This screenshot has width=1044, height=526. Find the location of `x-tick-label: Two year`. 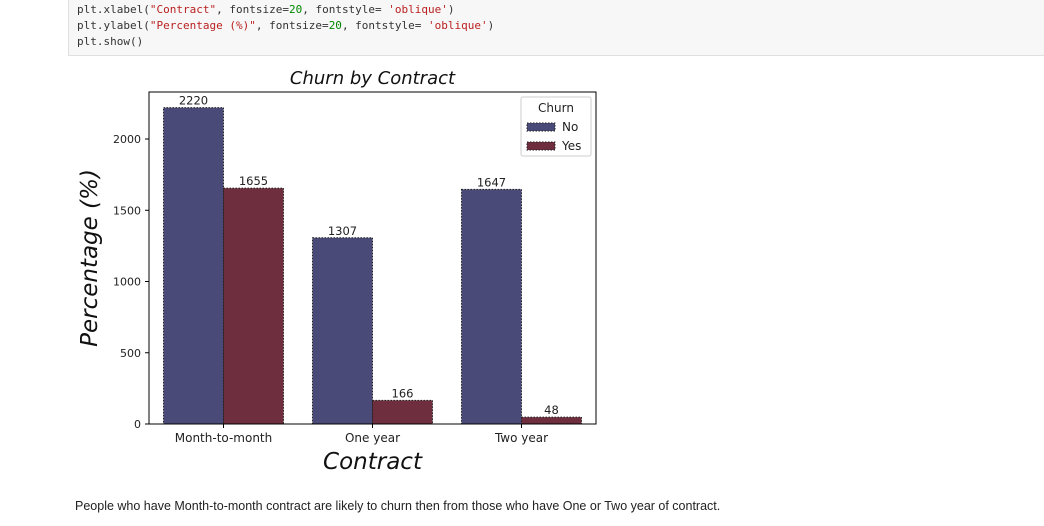

x-tick-label: Two year is located at coordinates (521, 438).